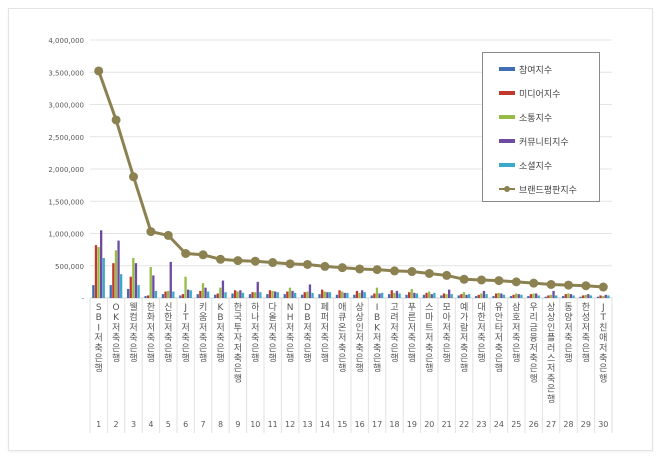  I want to click on y-tick-label: 3,000,000, so click(66, 106).